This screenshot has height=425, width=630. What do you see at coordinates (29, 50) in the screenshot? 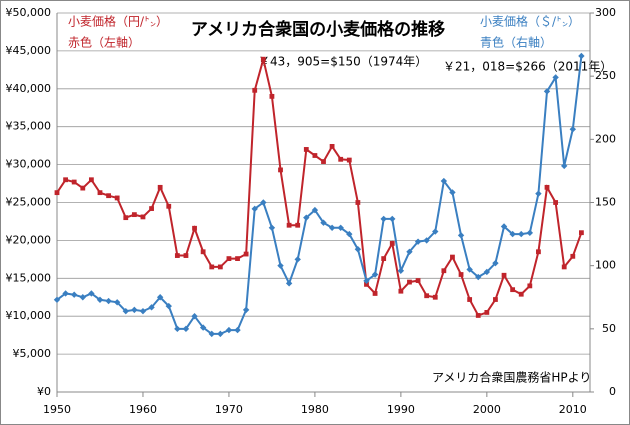
I see `y-tick-label: ¥45,000` at bounding box center [29, 50].